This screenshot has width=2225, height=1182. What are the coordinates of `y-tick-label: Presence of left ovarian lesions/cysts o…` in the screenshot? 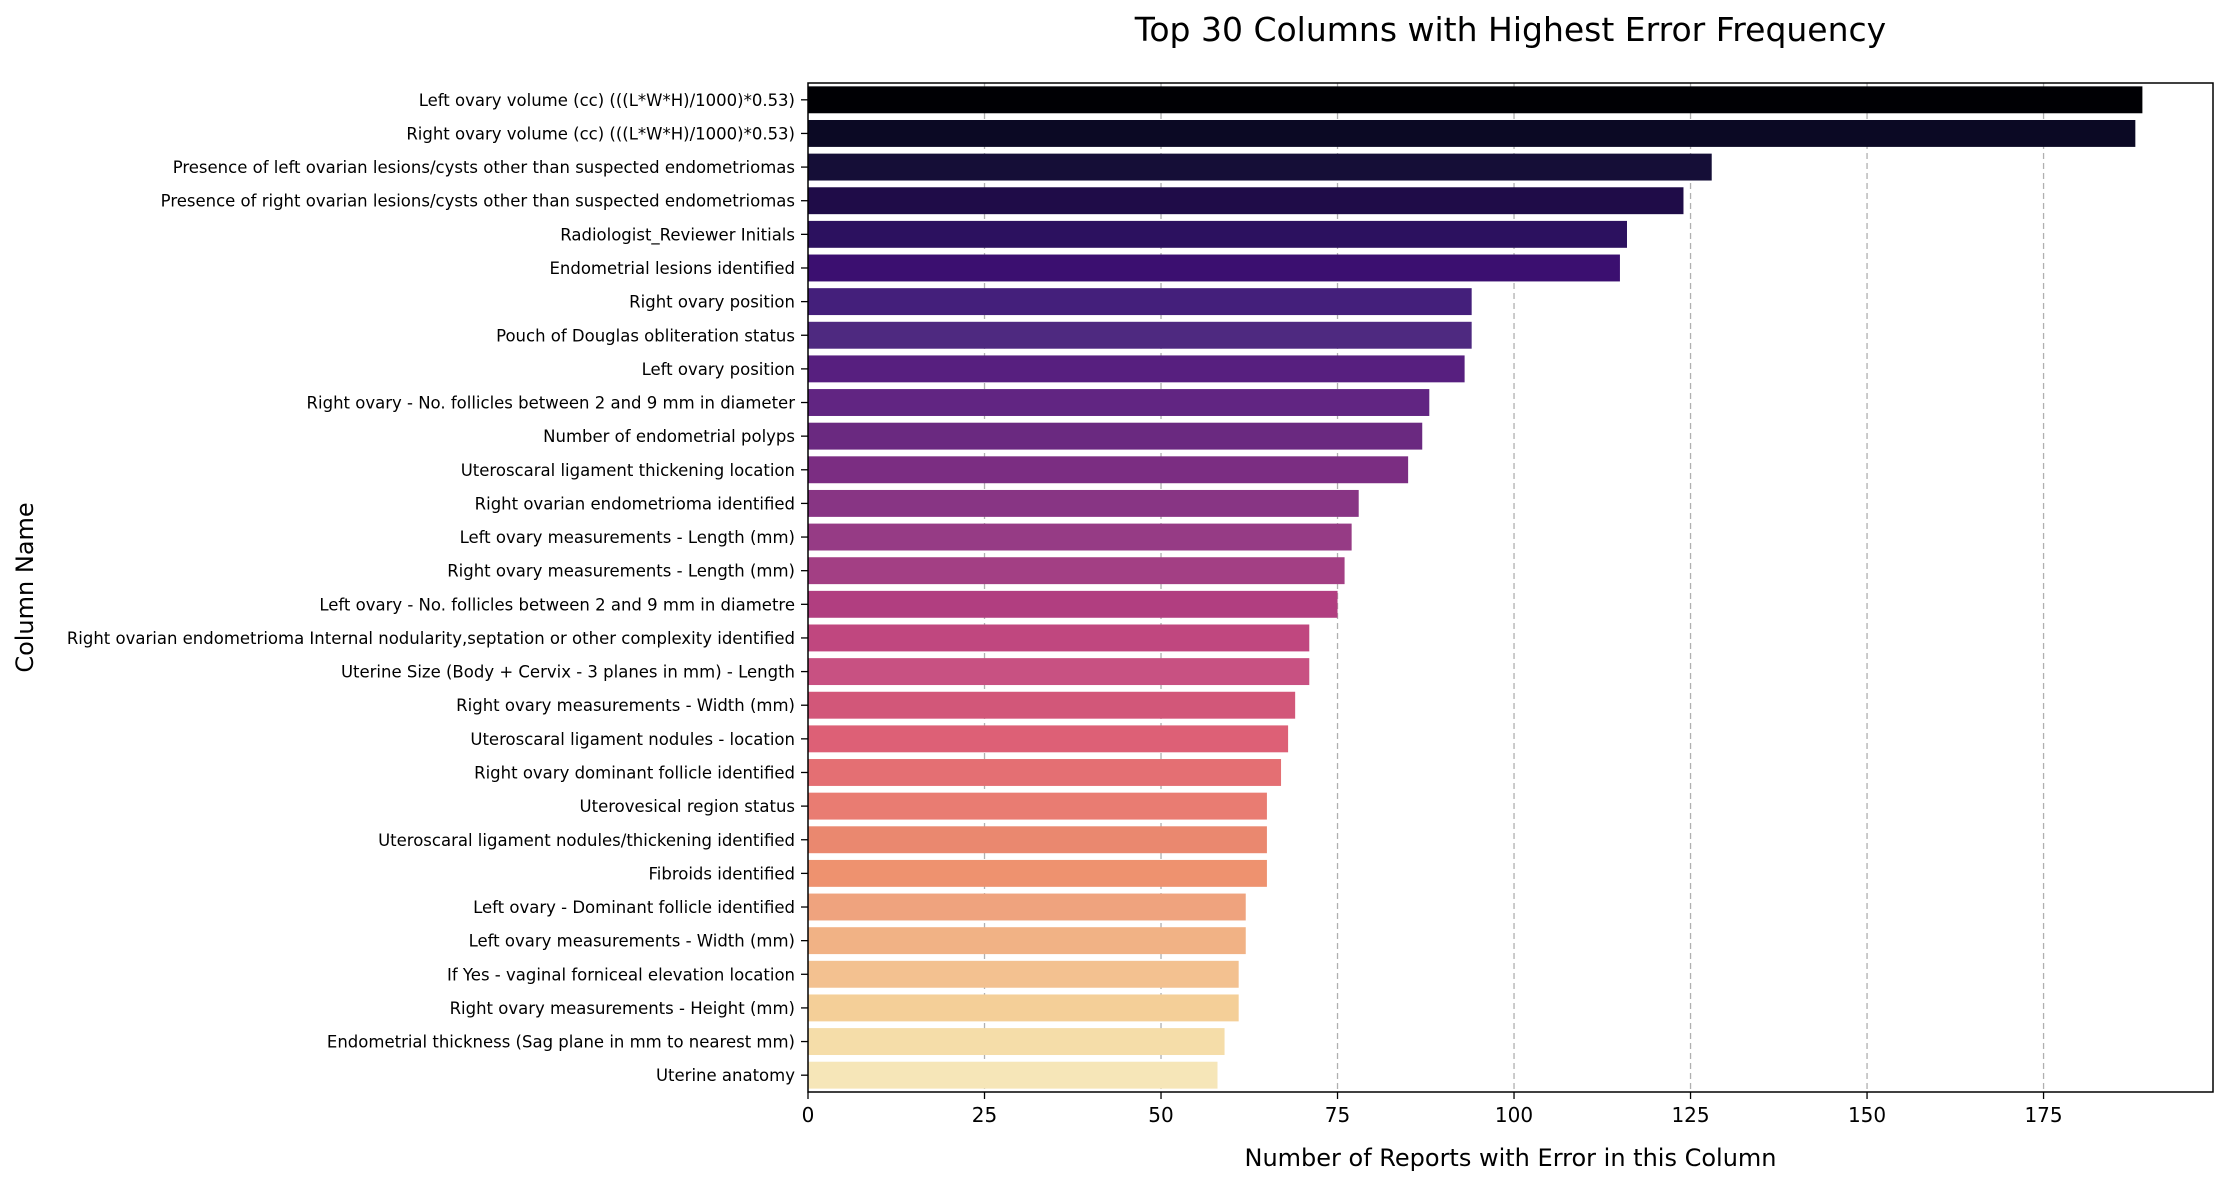 It's located at (484, 167).